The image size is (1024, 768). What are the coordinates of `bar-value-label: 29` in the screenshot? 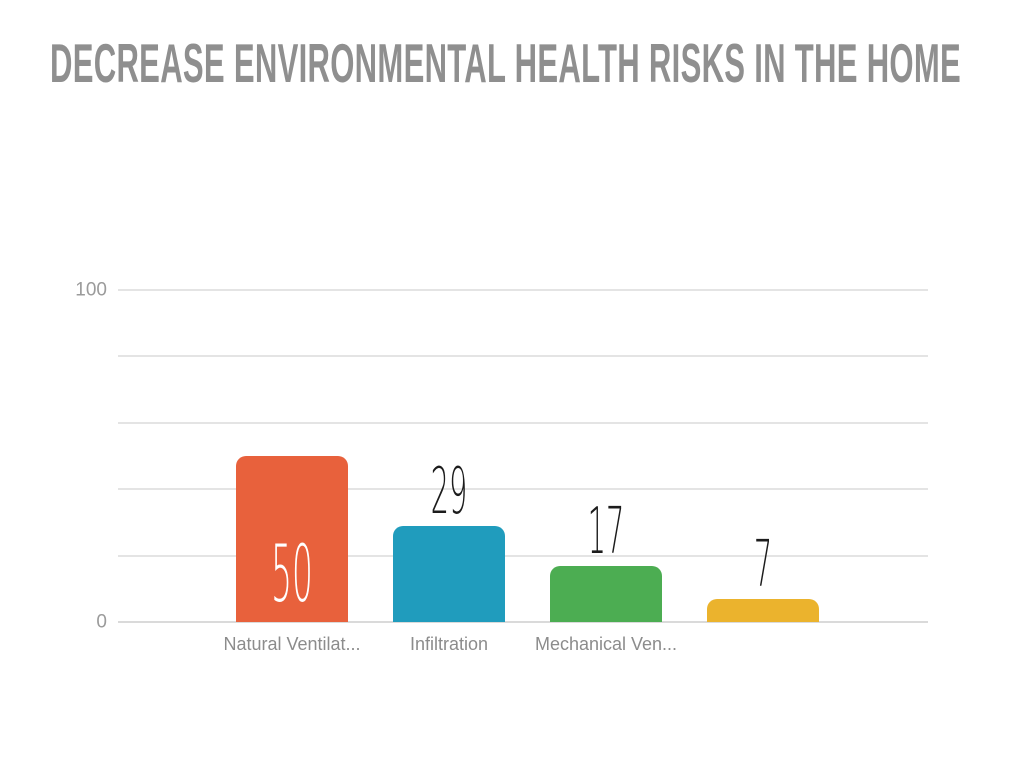 It's located at (449, 491).